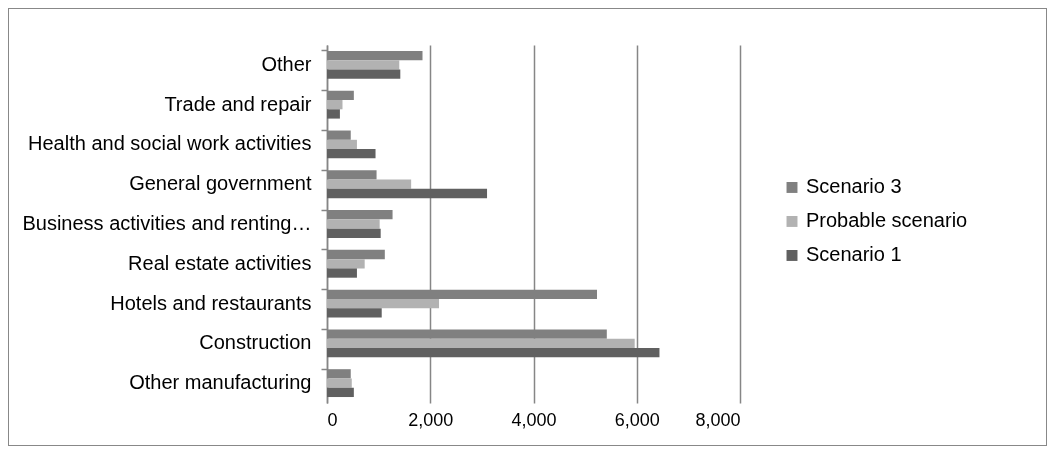 The image size is (1057, 456). I want to click on x-tick-label: 0, so click(332, 419).